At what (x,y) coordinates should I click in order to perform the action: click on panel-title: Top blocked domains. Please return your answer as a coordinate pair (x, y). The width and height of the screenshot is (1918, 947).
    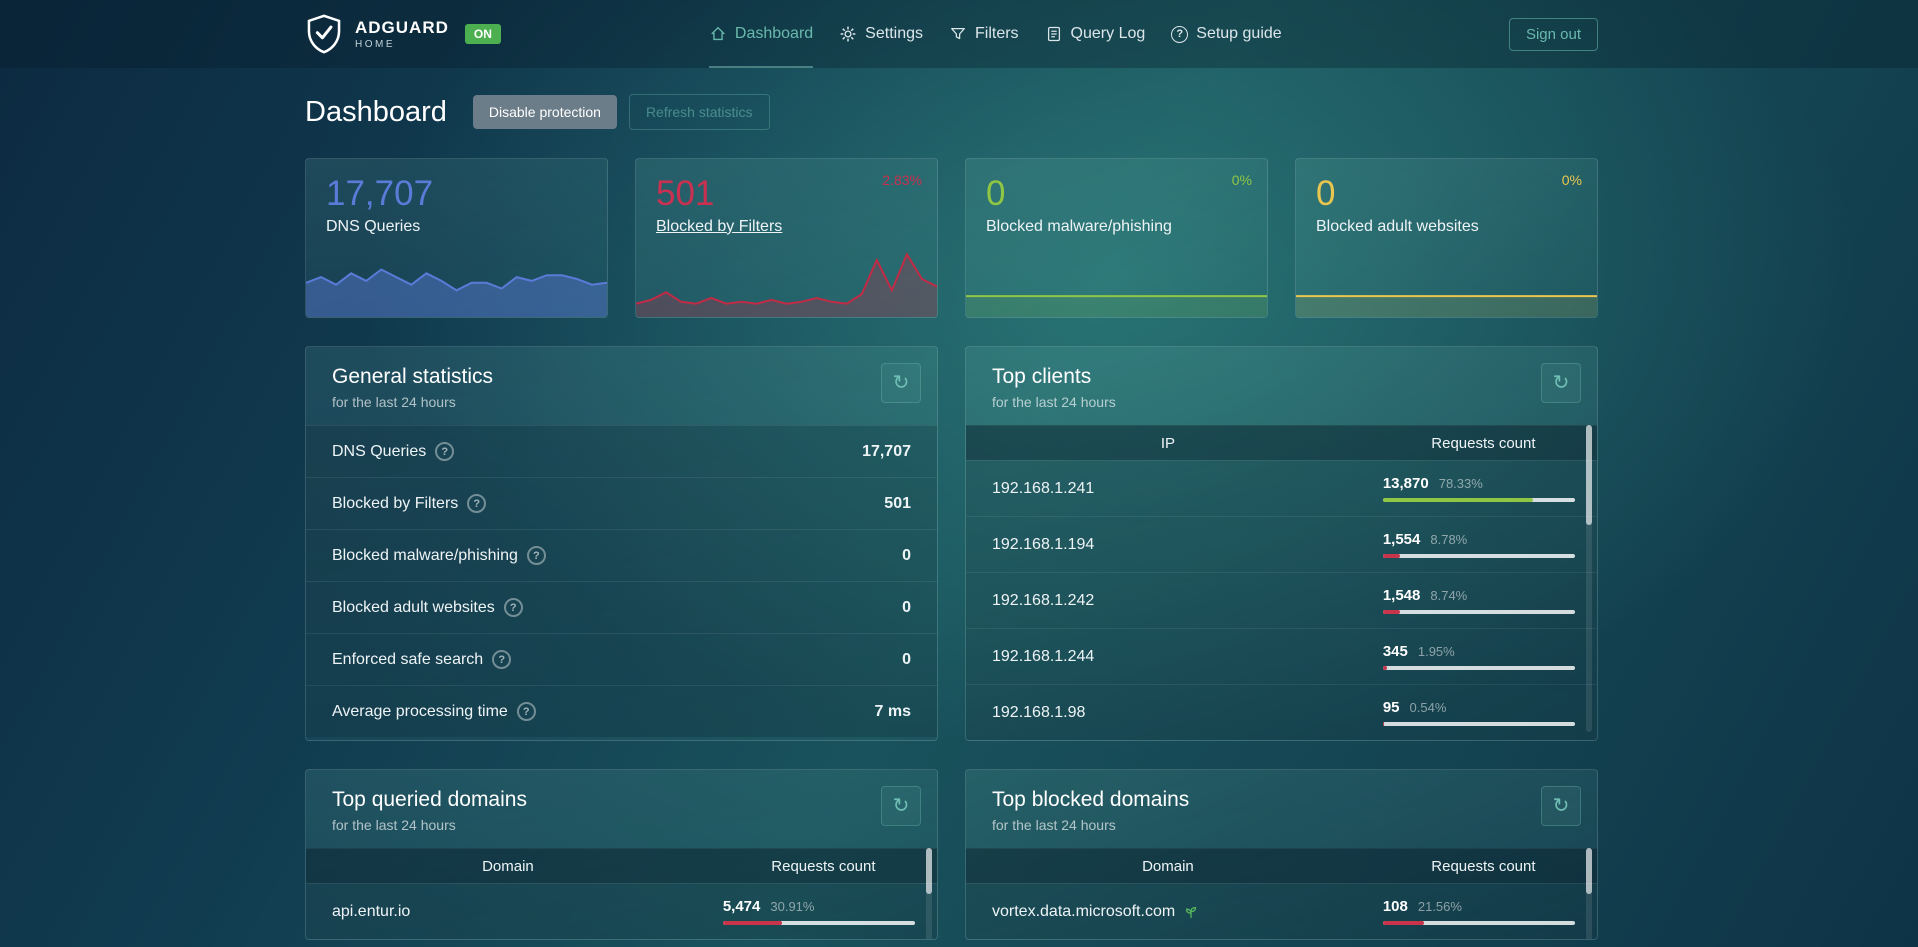
    Looking at the image, I should click on (1091, 799).